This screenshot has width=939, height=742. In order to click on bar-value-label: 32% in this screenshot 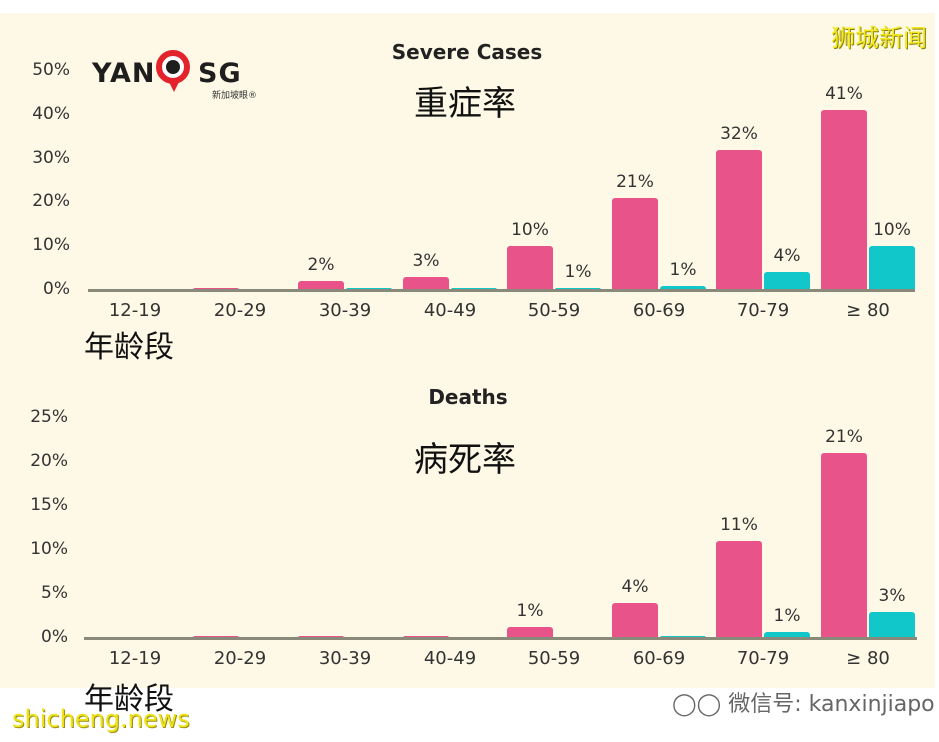, I will do `click(739, 133)`.